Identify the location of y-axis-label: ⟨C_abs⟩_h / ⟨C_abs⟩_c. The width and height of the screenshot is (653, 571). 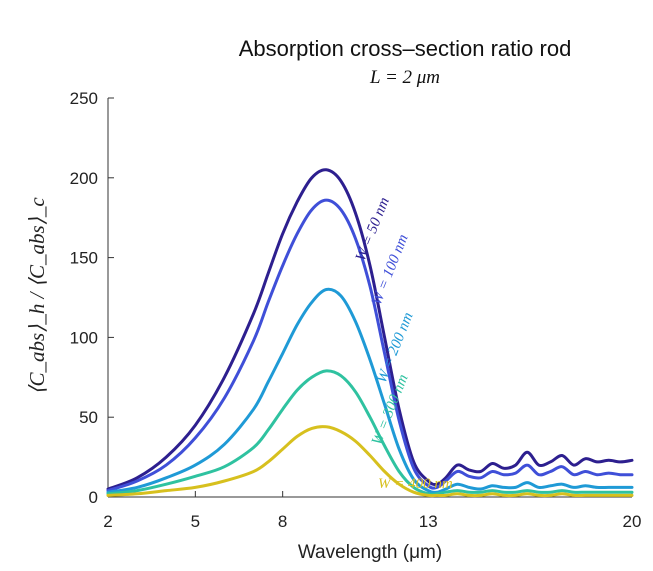
(37, 296).